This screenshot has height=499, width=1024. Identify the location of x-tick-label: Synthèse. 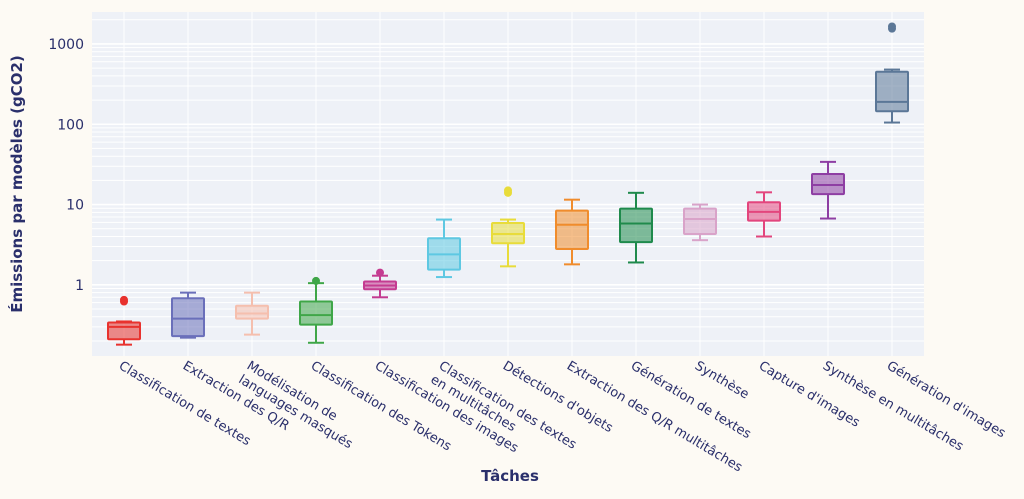
(721, 381).